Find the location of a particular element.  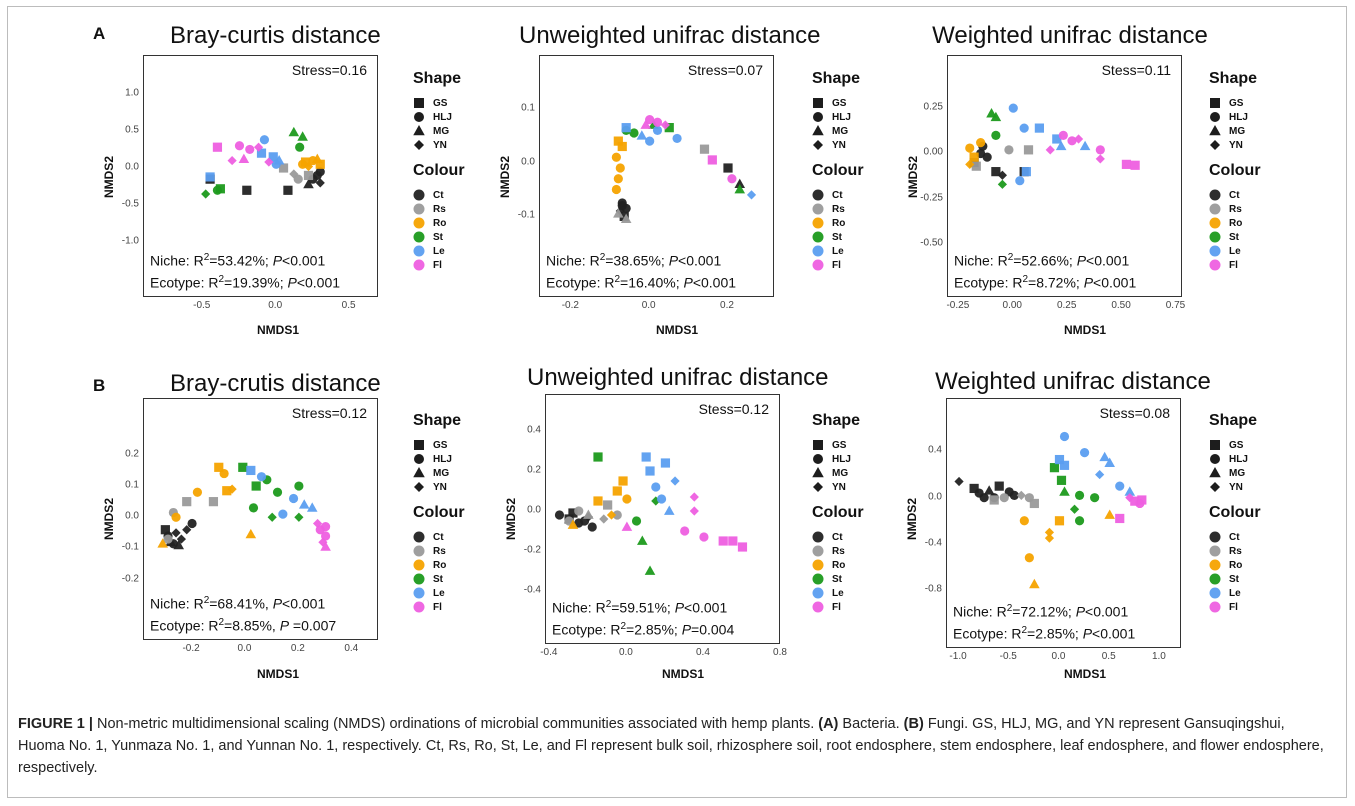

chart-2-shape-legend-title: Shape is located at coordinates (836, 78).